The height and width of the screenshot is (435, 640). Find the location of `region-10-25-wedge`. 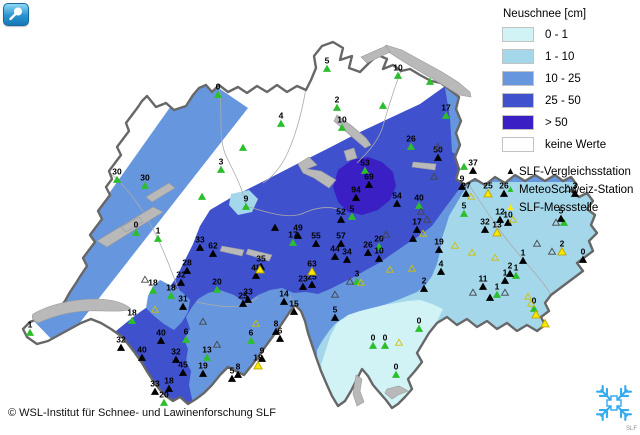

region-10-25-wedge is located at coordinates (168, 305).